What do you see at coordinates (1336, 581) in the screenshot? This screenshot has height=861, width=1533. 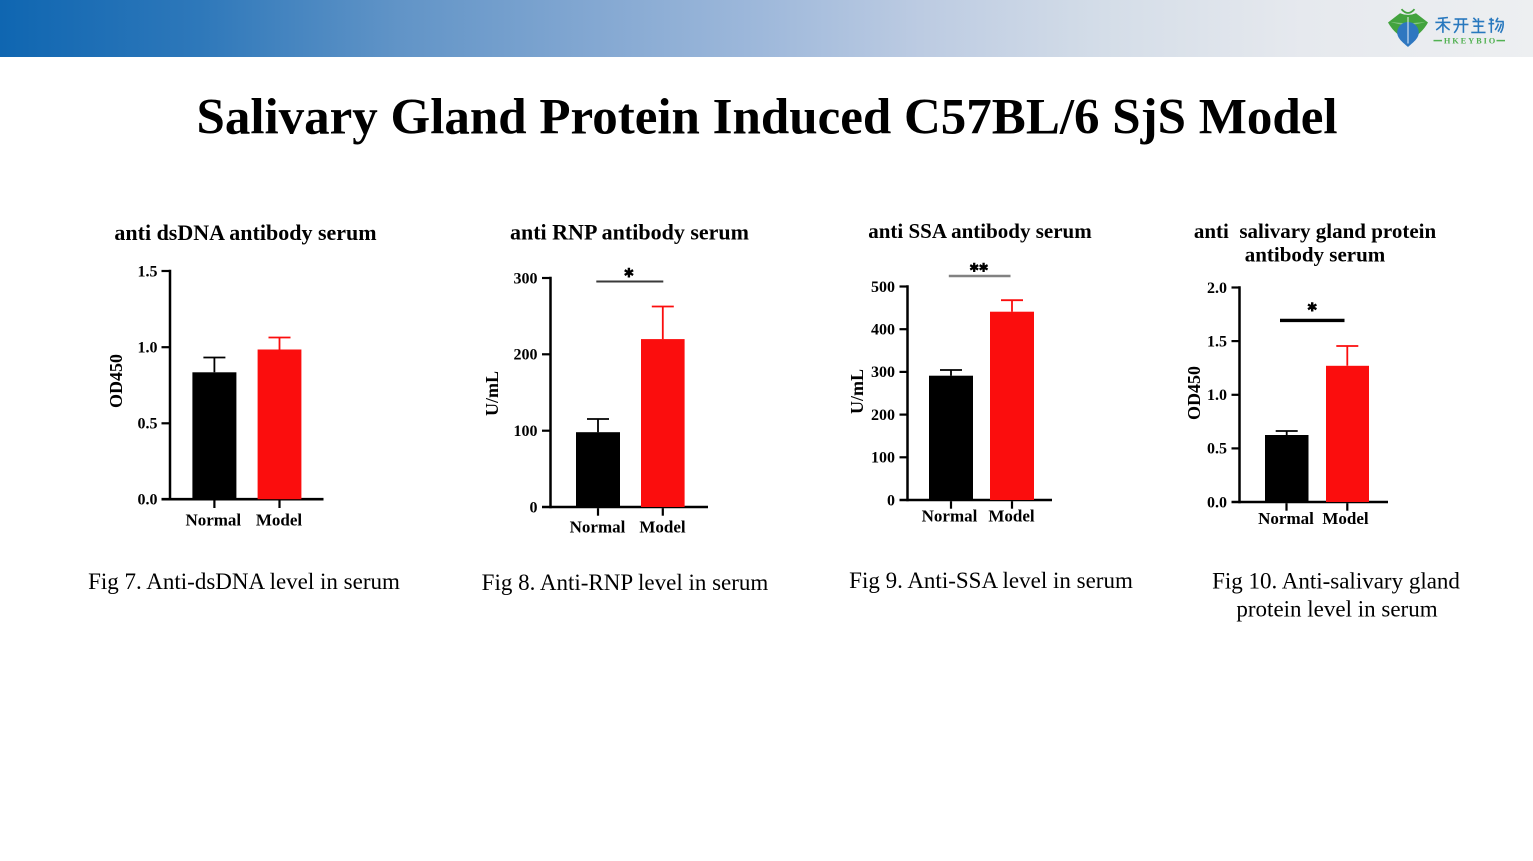 I see `svg-text: Fig 10. Anti-salivary gland` at bounding box center [1336, 581].